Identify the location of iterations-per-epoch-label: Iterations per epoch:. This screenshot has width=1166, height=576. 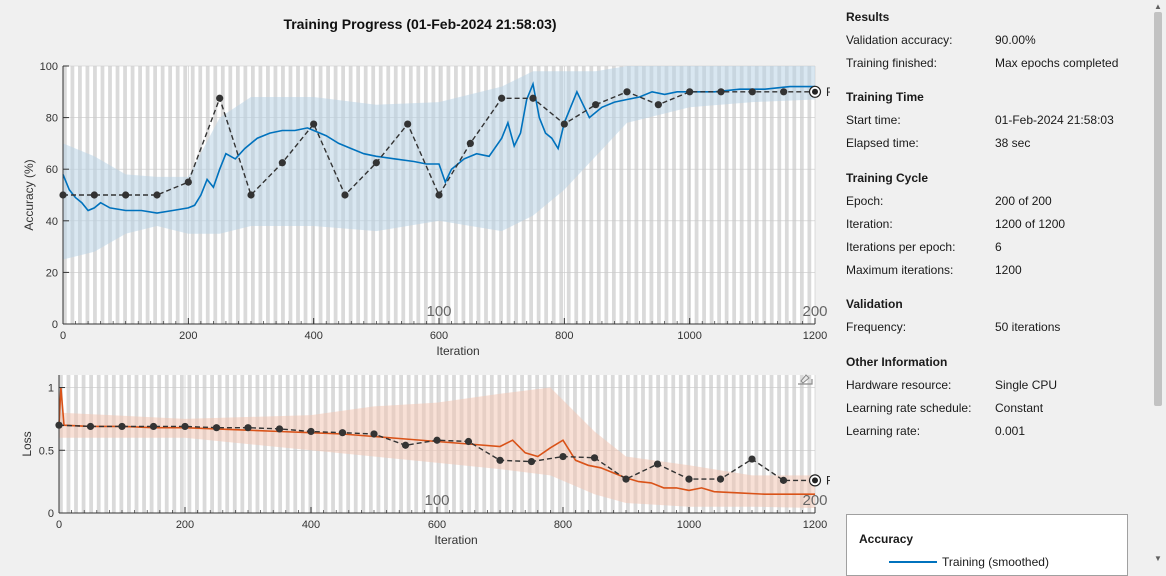
(901, 247).